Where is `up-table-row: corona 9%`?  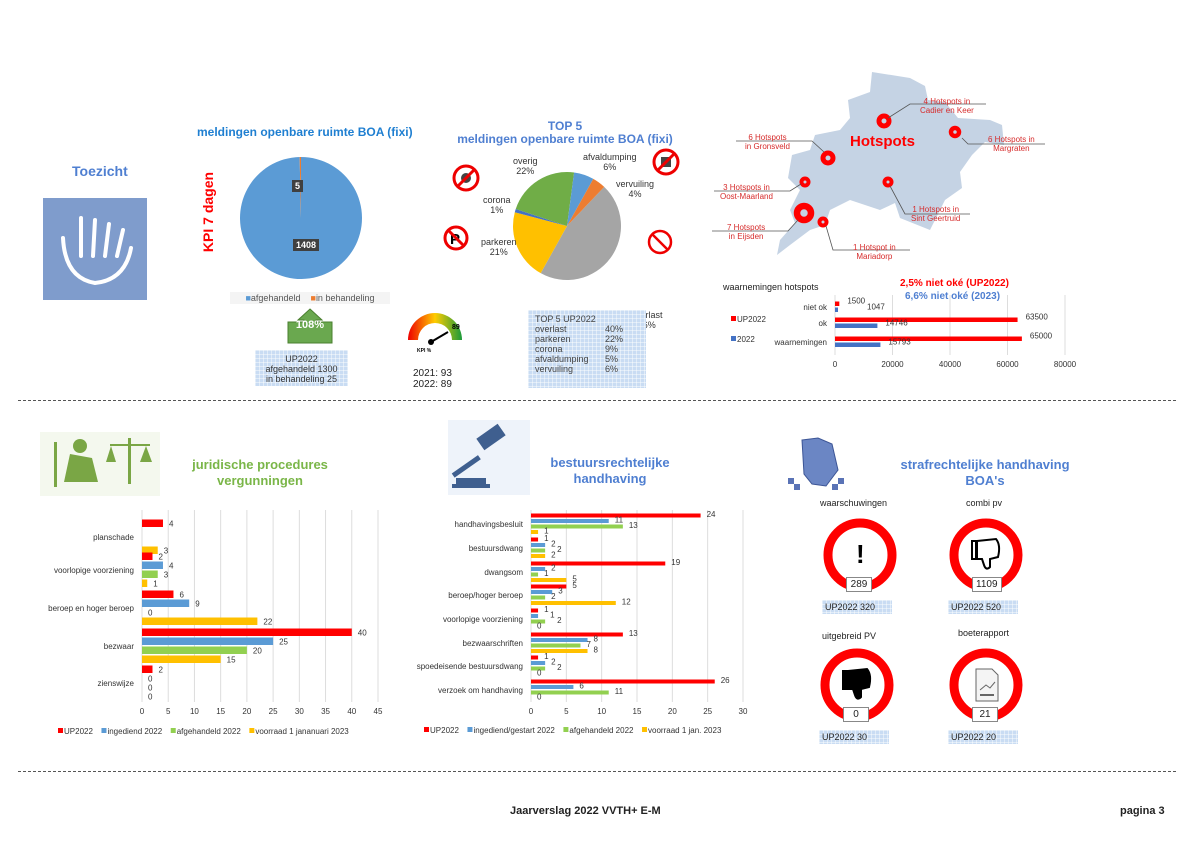 up-table-row: corona 9% is located at coordinates (587, 349).